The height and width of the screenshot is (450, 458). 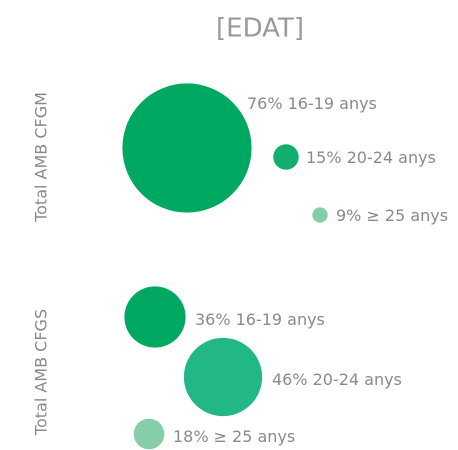 What do you see at coordinates (260, 29) in the screenshot?
I see `chart-title: [EDAT]` at bounding box center [260, 29].